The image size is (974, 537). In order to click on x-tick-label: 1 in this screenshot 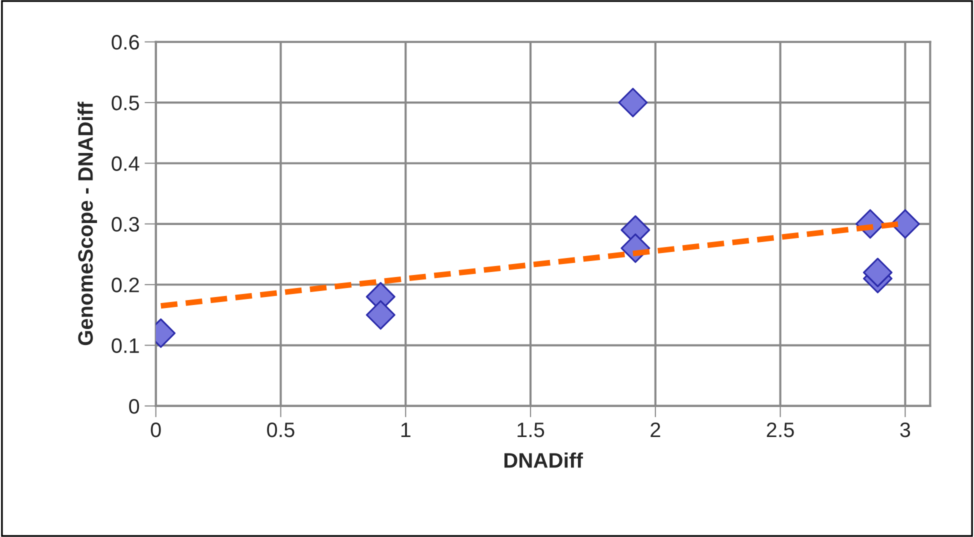, I will do `click(405, 430)`.